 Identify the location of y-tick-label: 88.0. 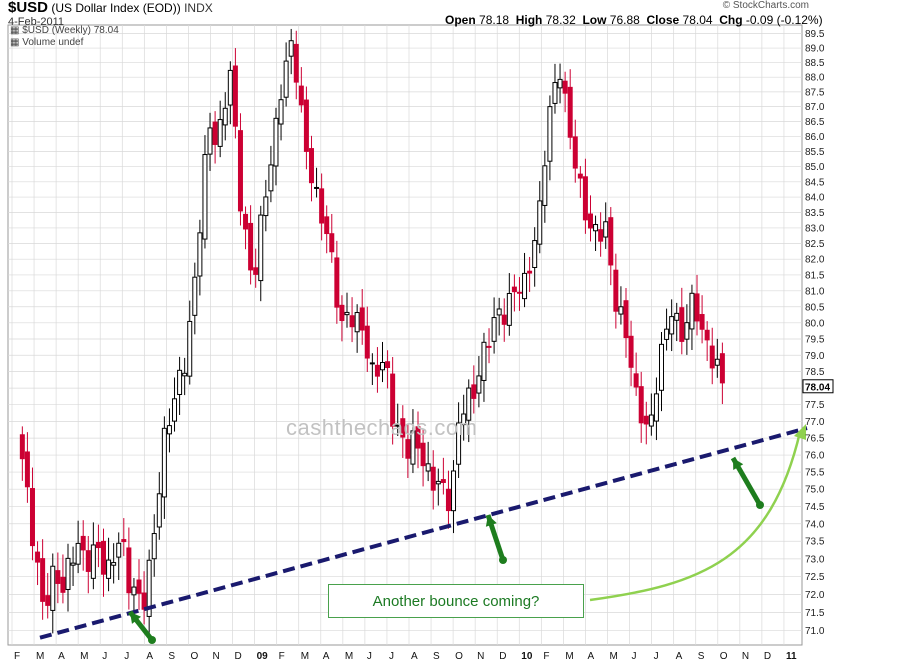
(815, 78).